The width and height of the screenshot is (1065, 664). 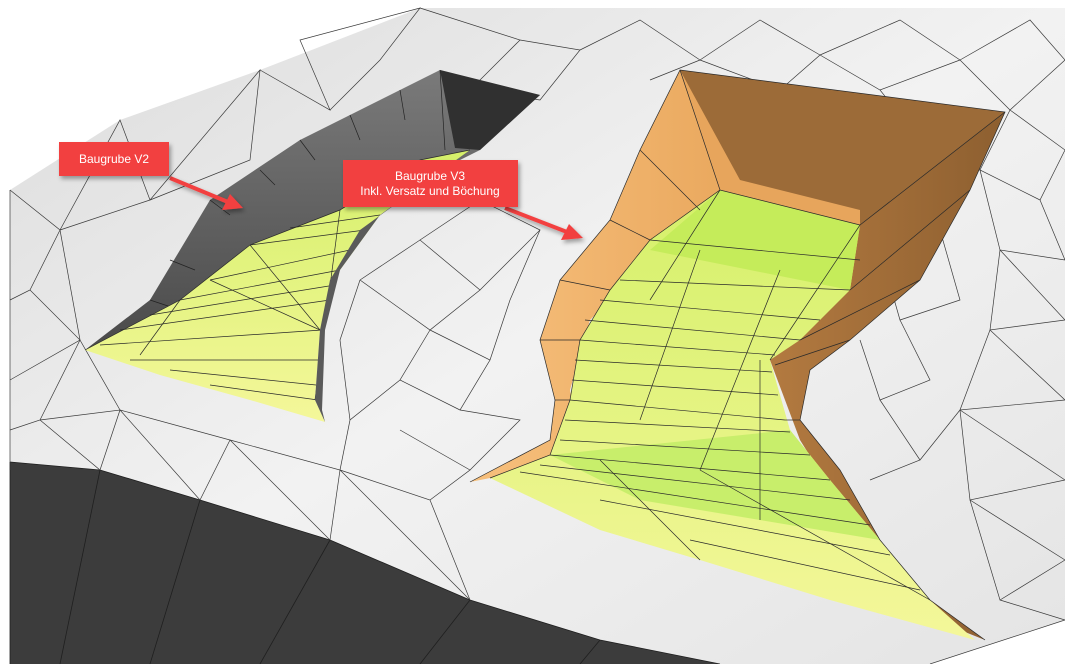 What do you see at coordinates (595, 276) in the screenshot?
I see `pit-v3-left-slope` at bounding box center [595, 276].